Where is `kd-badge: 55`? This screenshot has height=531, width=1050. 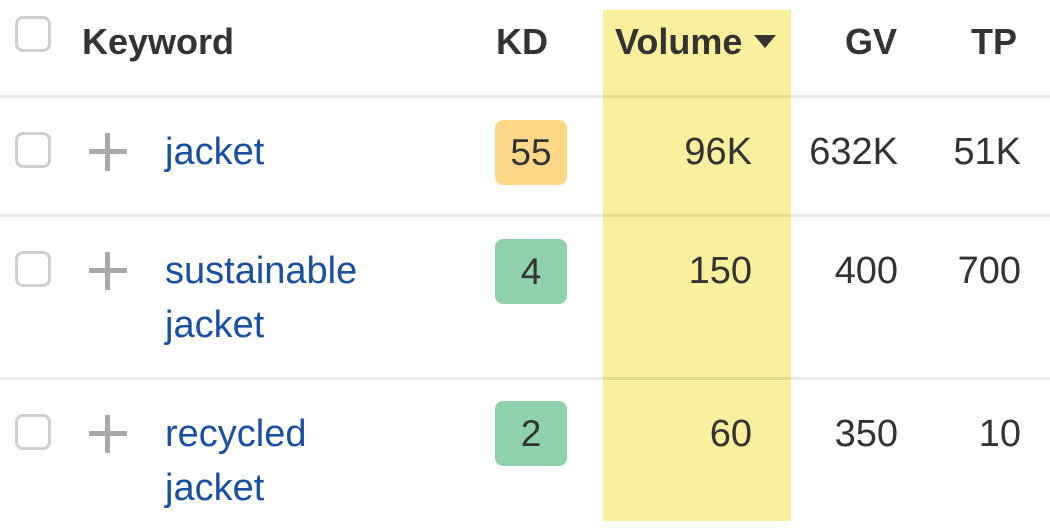 kd-badge: 55 is located at coordinates (531, 152).